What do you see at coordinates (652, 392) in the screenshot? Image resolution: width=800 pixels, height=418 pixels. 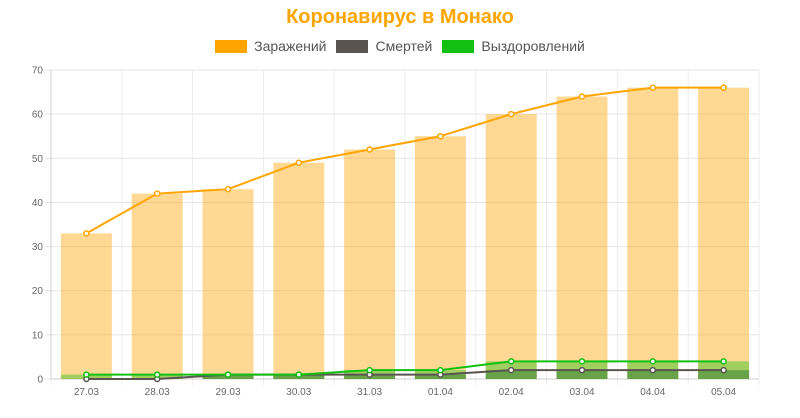 I see `x-tick-label: 04.04` at bounding box center [652, 392].